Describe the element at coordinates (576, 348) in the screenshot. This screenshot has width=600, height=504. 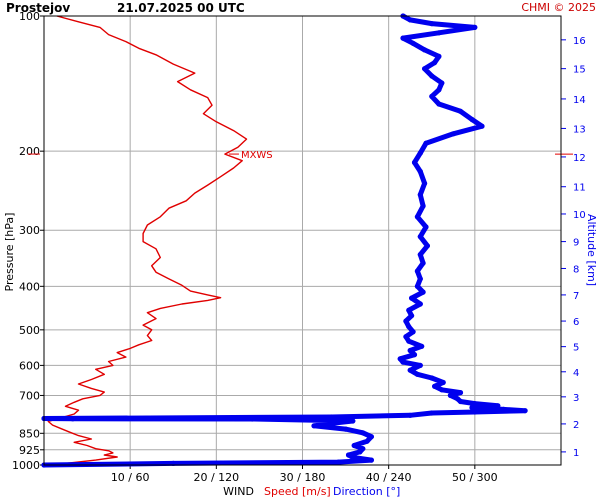
I see `altitude-tick-label: 5` at that location.